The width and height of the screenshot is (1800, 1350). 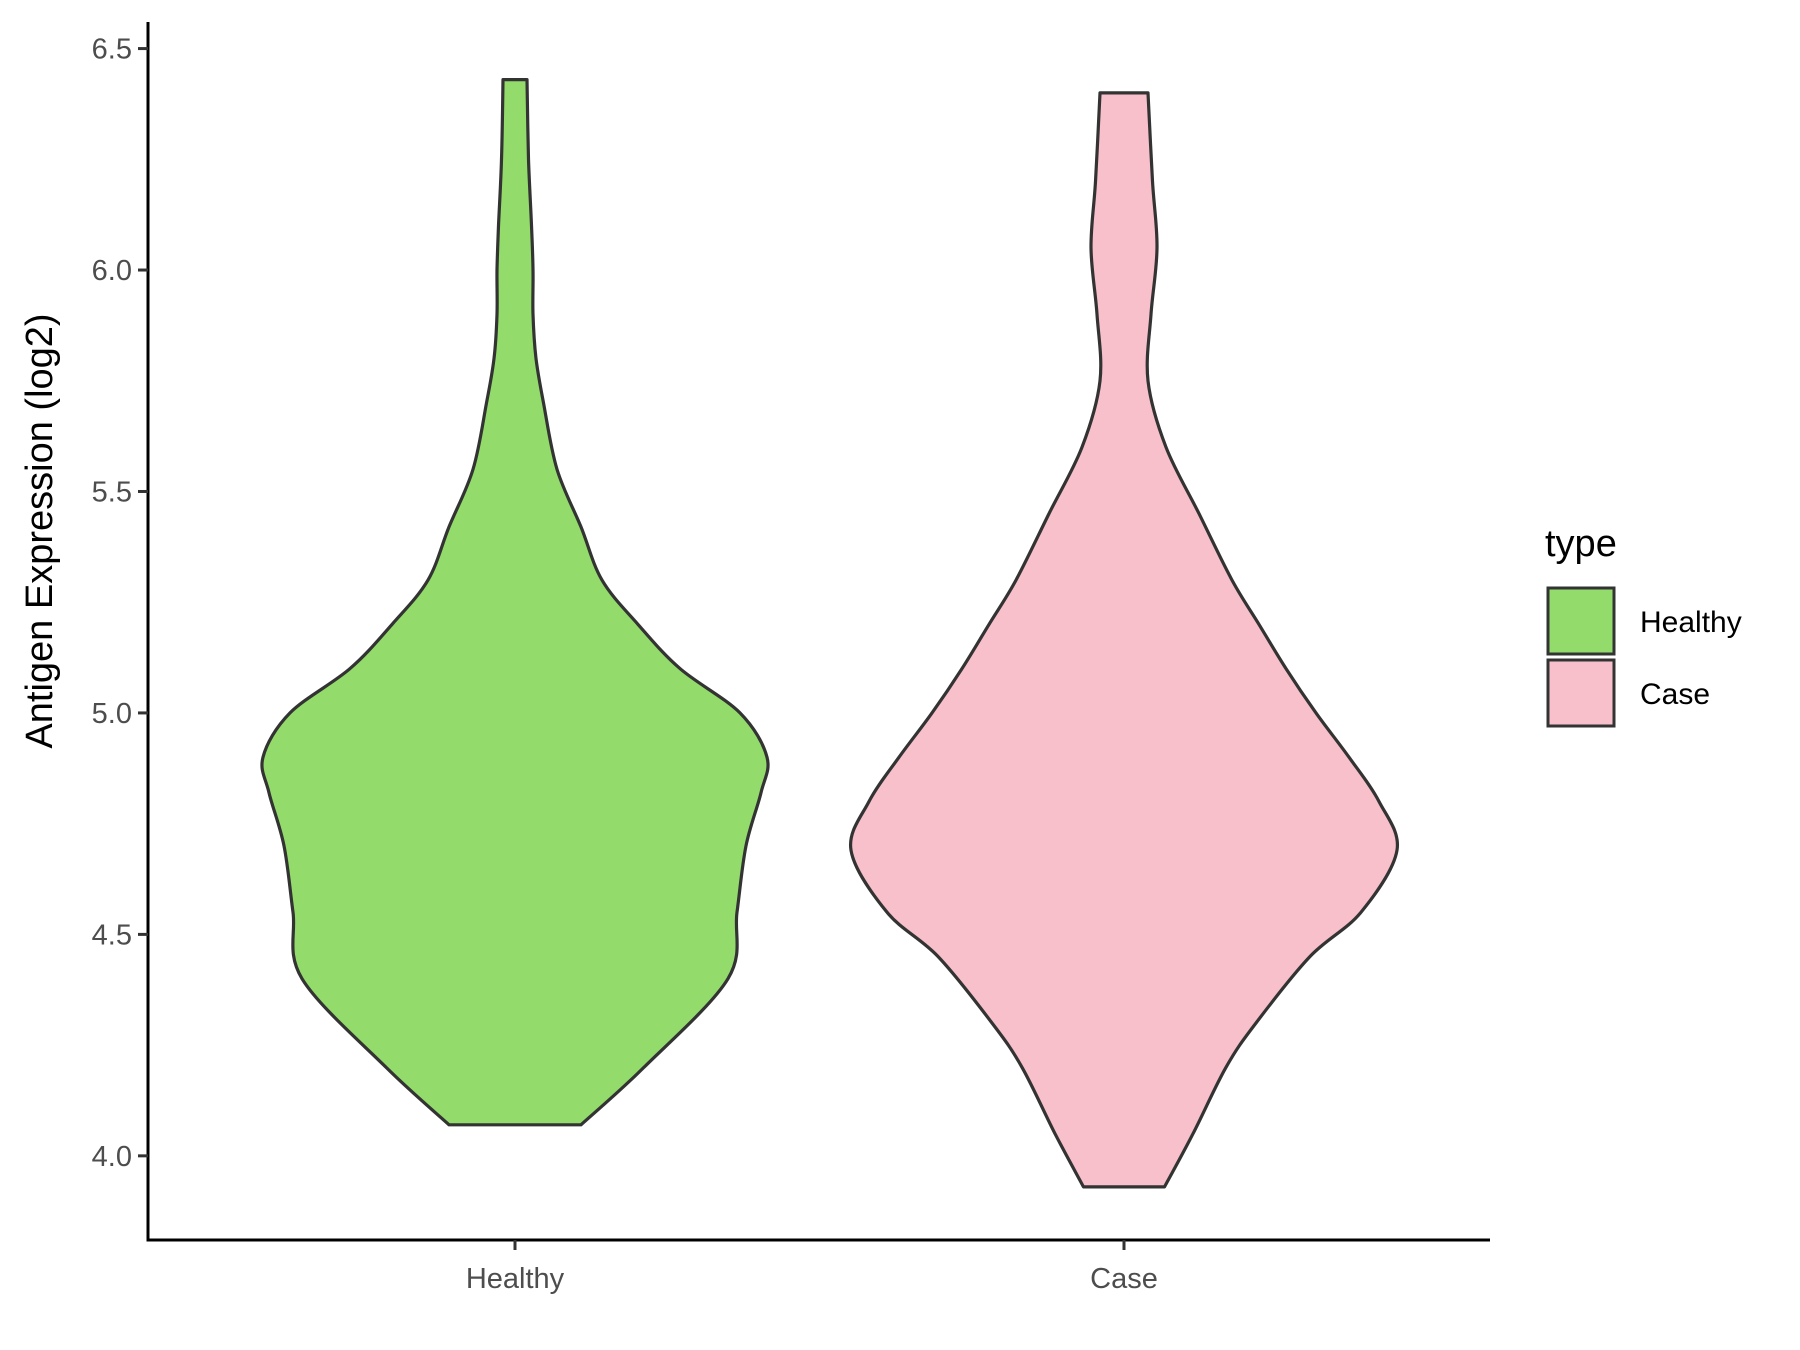 What do you see at coordinates (1581, 544) in the screenshot?
I see `legend-title: type` at bounding box center [1581, 544].